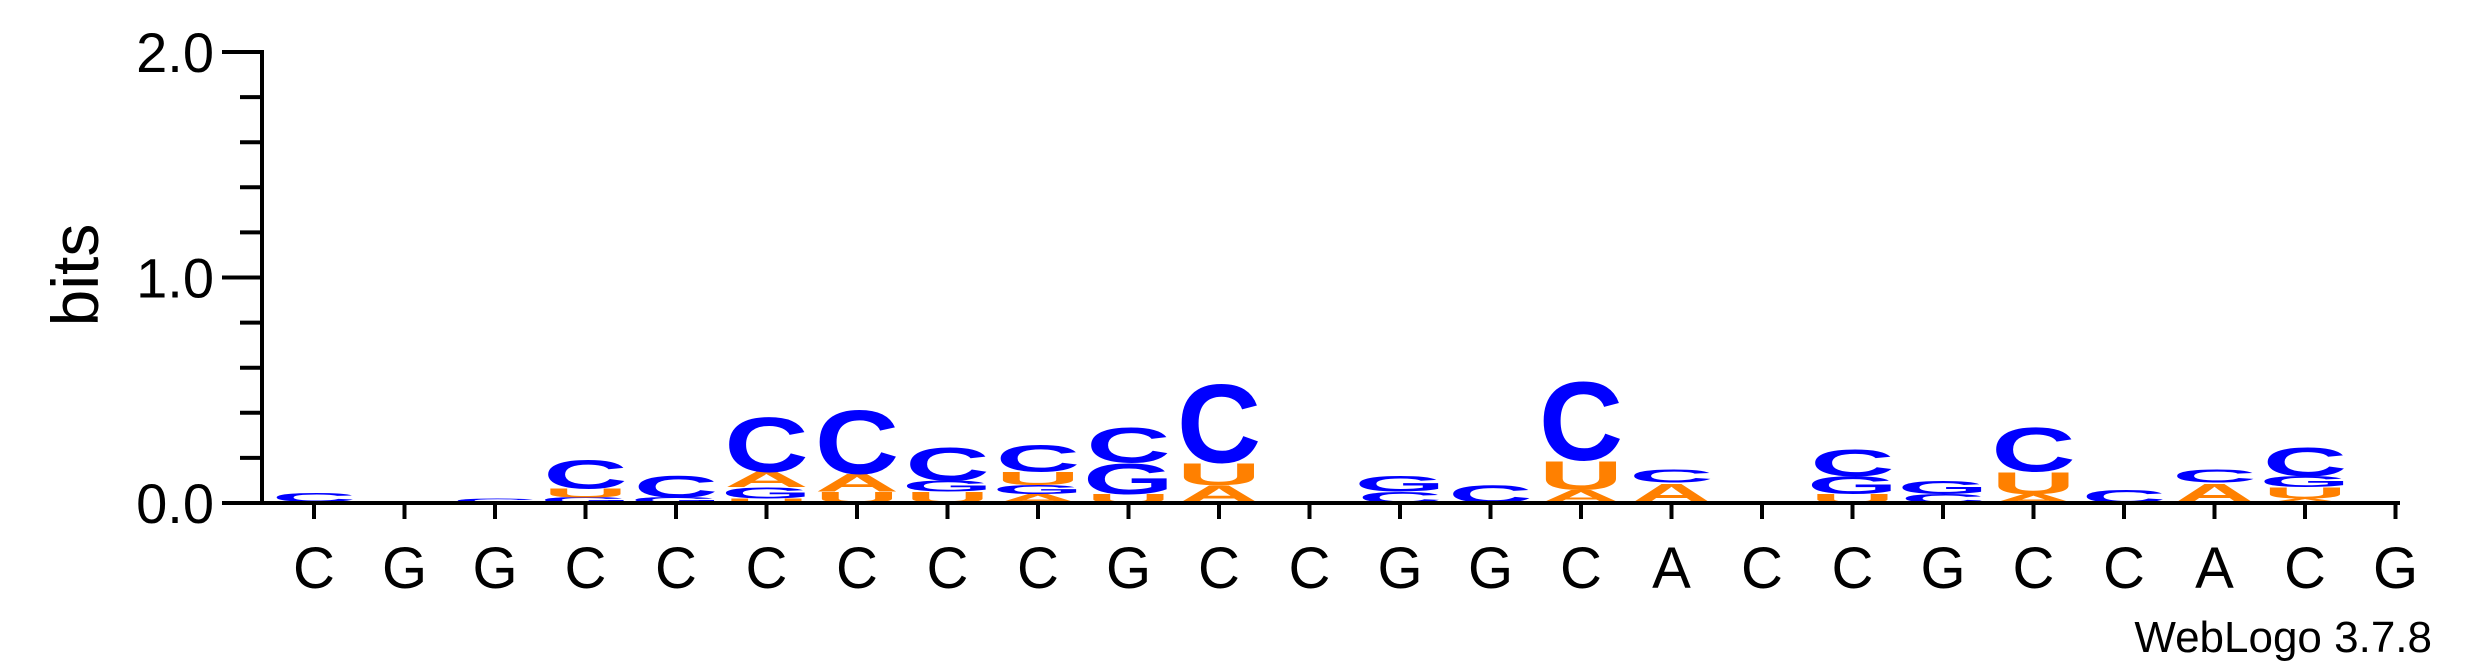 The height and width of the screenshot is (667, 2475). What do you see at coordinates (175, 278) in the screenshot?
I see `y-tick-label: 1.0` at bounding box center [175, 278].